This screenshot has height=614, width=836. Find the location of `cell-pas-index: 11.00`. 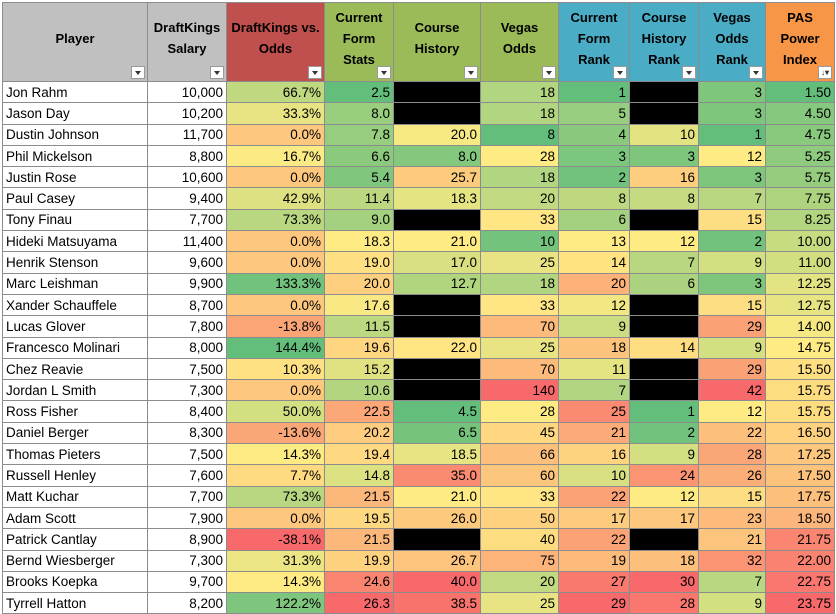

cell-pas-index: 11.00 is located at coordinates (800, 262).